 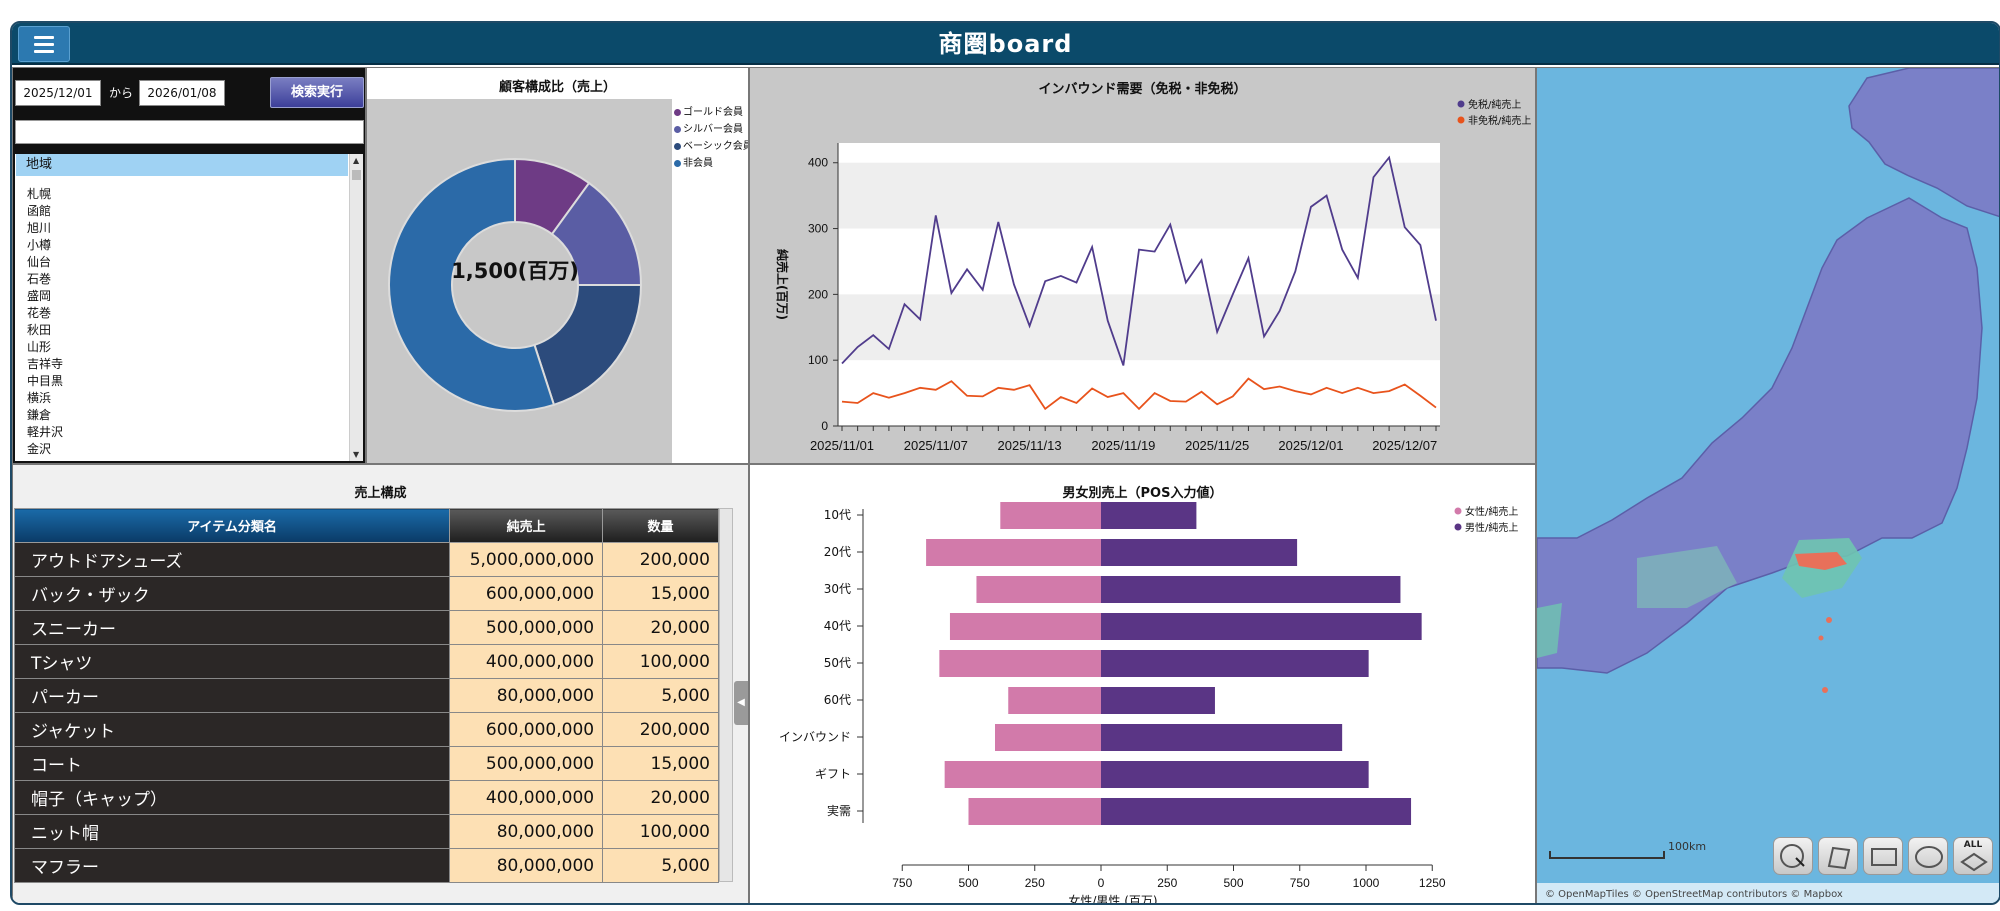 I want to click on table-row: パーカー 80,000,000 5,000, so click(x=366, y=695).